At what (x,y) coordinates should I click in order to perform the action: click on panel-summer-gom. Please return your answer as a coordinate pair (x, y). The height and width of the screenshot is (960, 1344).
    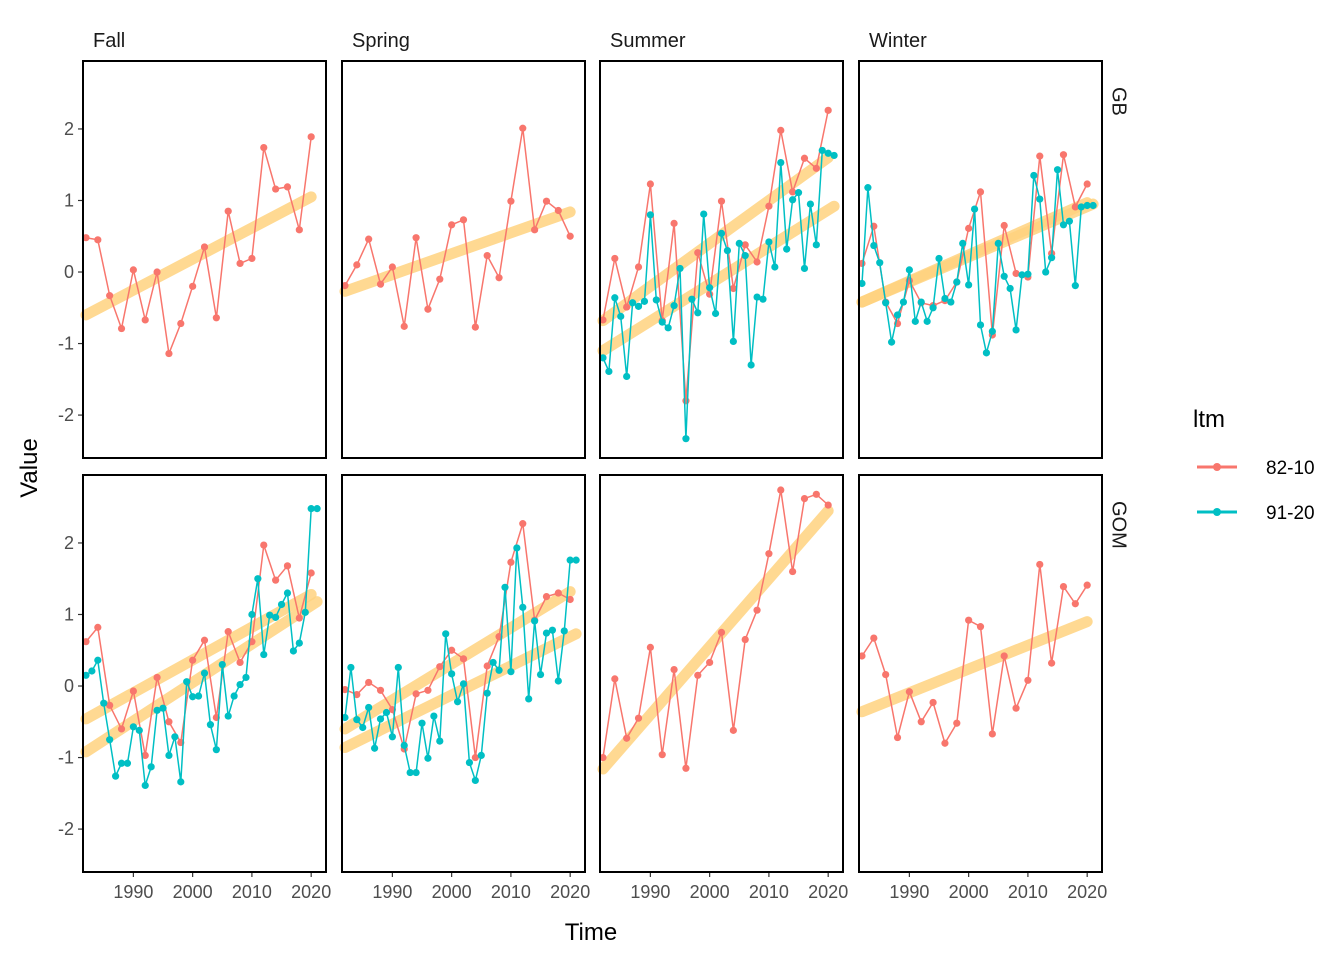
    Looking at the image, I should click on (720, 673).